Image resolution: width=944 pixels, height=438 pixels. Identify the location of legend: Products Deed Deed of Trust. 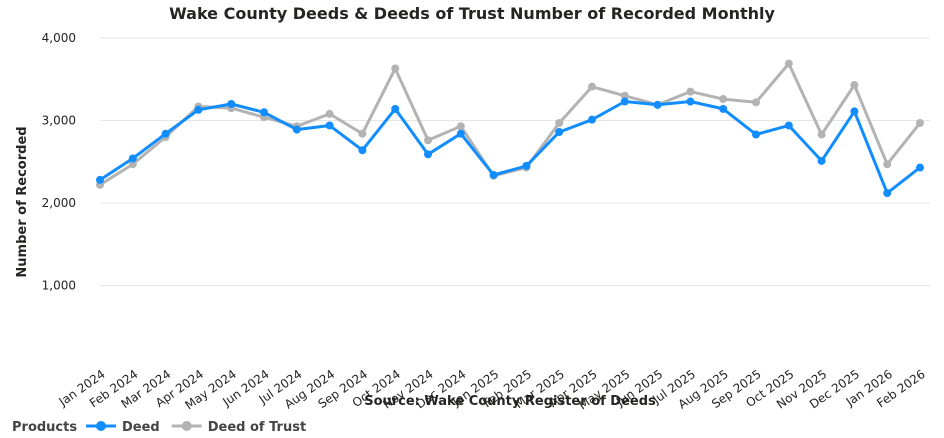
(159, 427).